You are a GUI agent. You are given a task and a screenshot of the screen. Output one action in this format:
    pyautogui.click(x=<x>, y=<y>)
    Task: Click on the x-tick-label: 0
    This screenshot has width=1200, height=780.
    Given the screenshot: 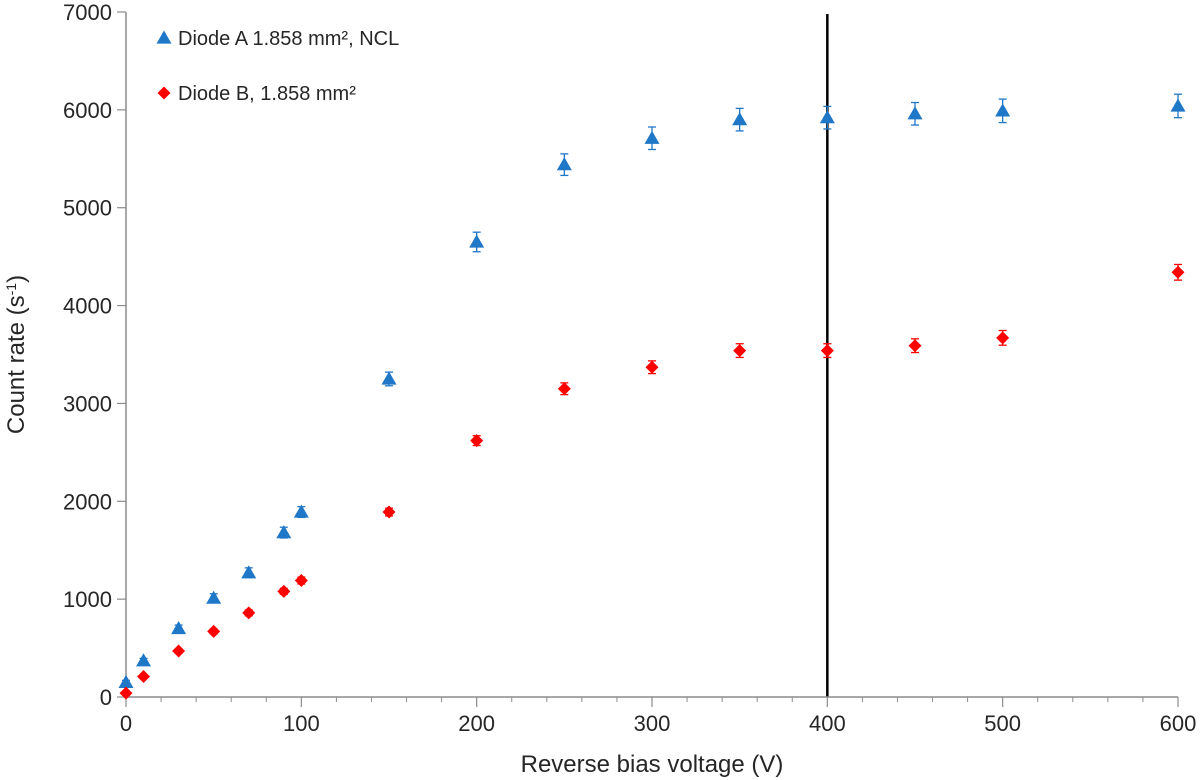 What is the action you would take?
    pyautogui.click(x=126, y=723)
    